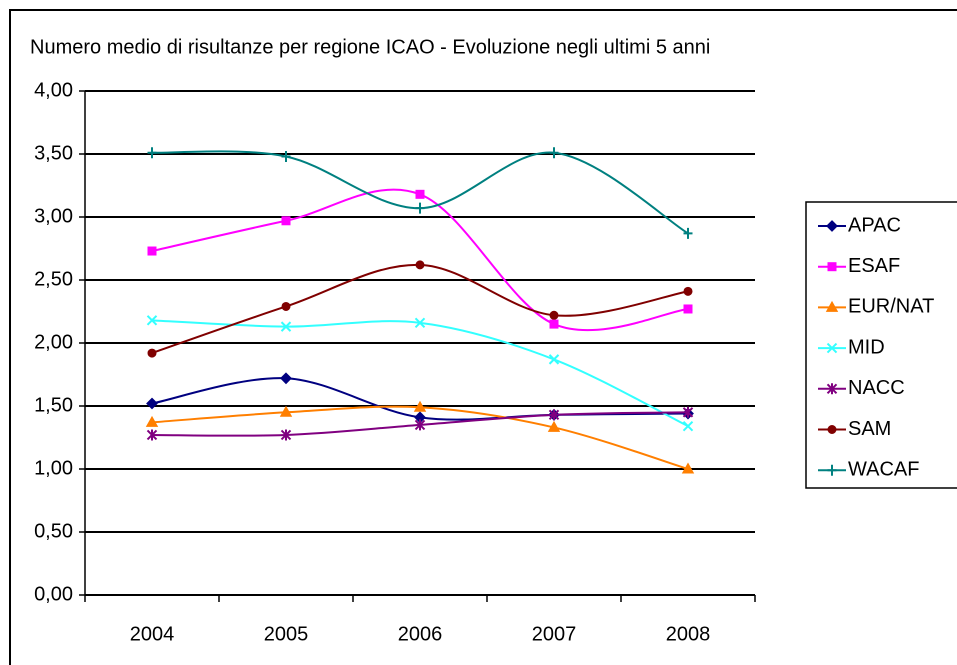 This screenshot has width=957, height=665. Describe the element at coordinates (866, 347) in the screenshot. I see `legend-label: MID` at that location.